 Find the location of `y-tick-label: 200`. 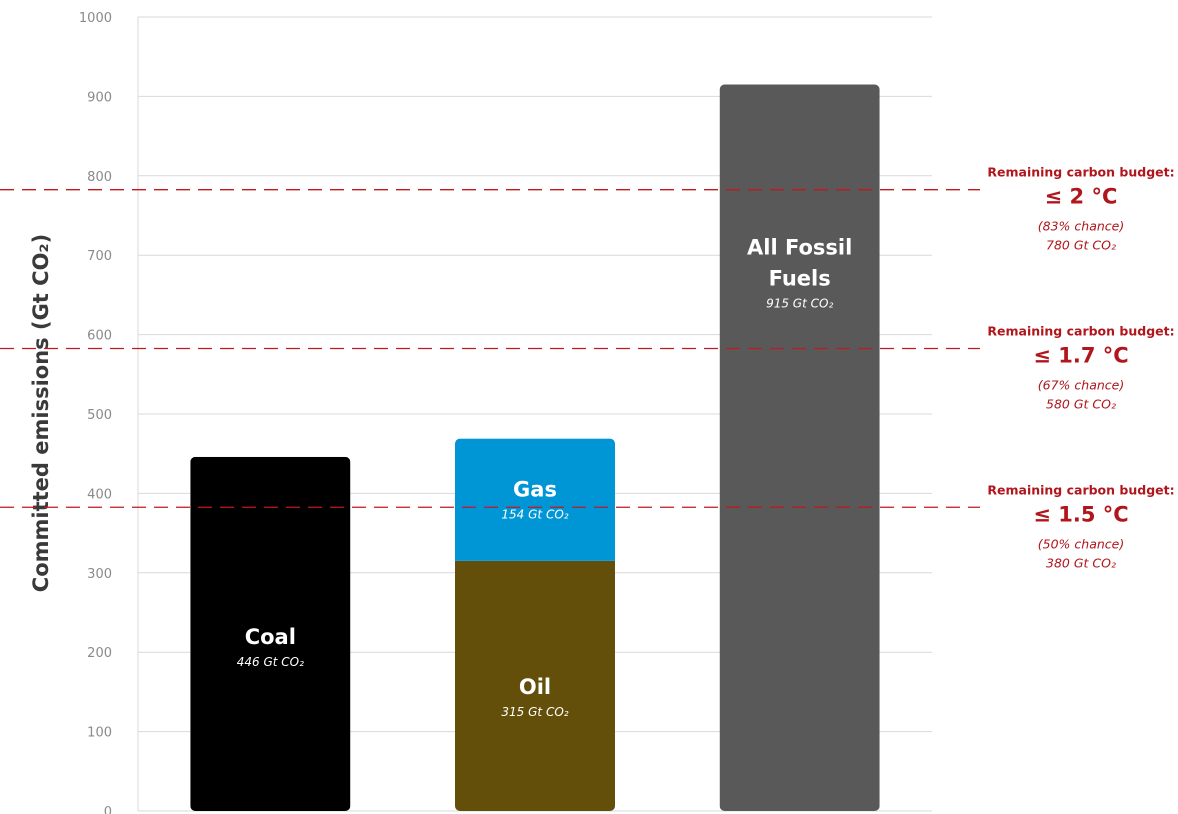

y-tick-label: 200 is located at coordinates (99, 653).